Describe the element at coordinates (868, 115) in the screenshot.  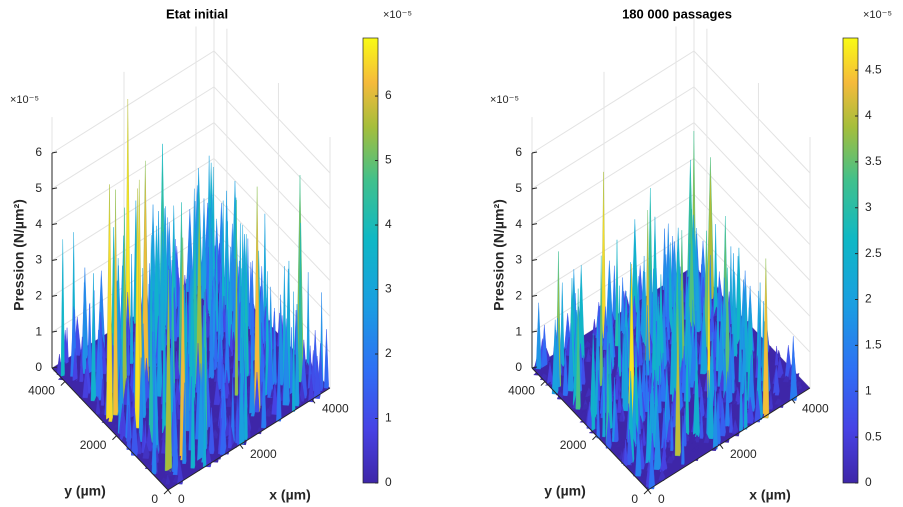
I see `colorbar-tick-label: 4` at that location.